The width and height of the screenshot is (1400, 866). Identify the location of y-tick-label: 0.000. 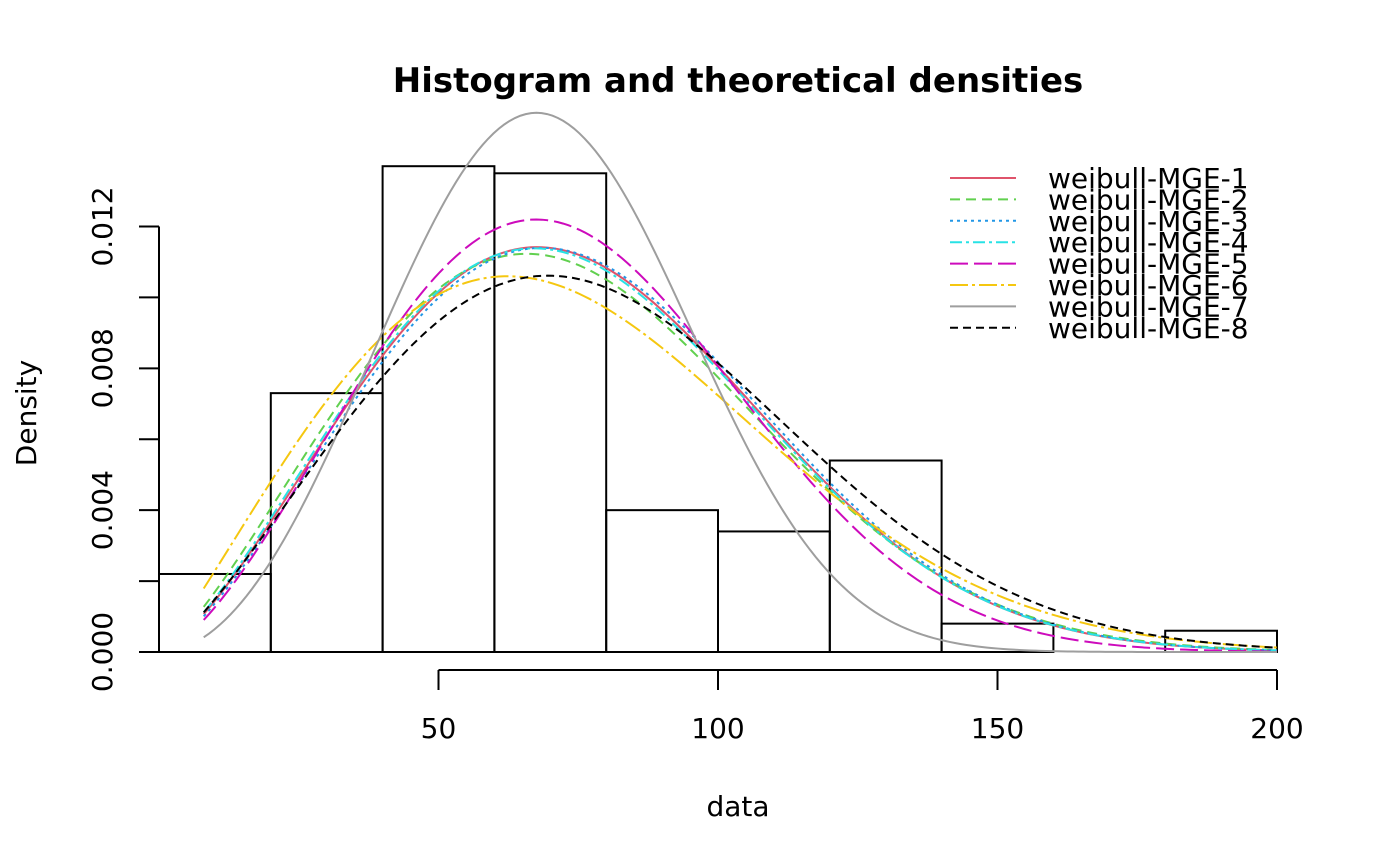
(102, 652).